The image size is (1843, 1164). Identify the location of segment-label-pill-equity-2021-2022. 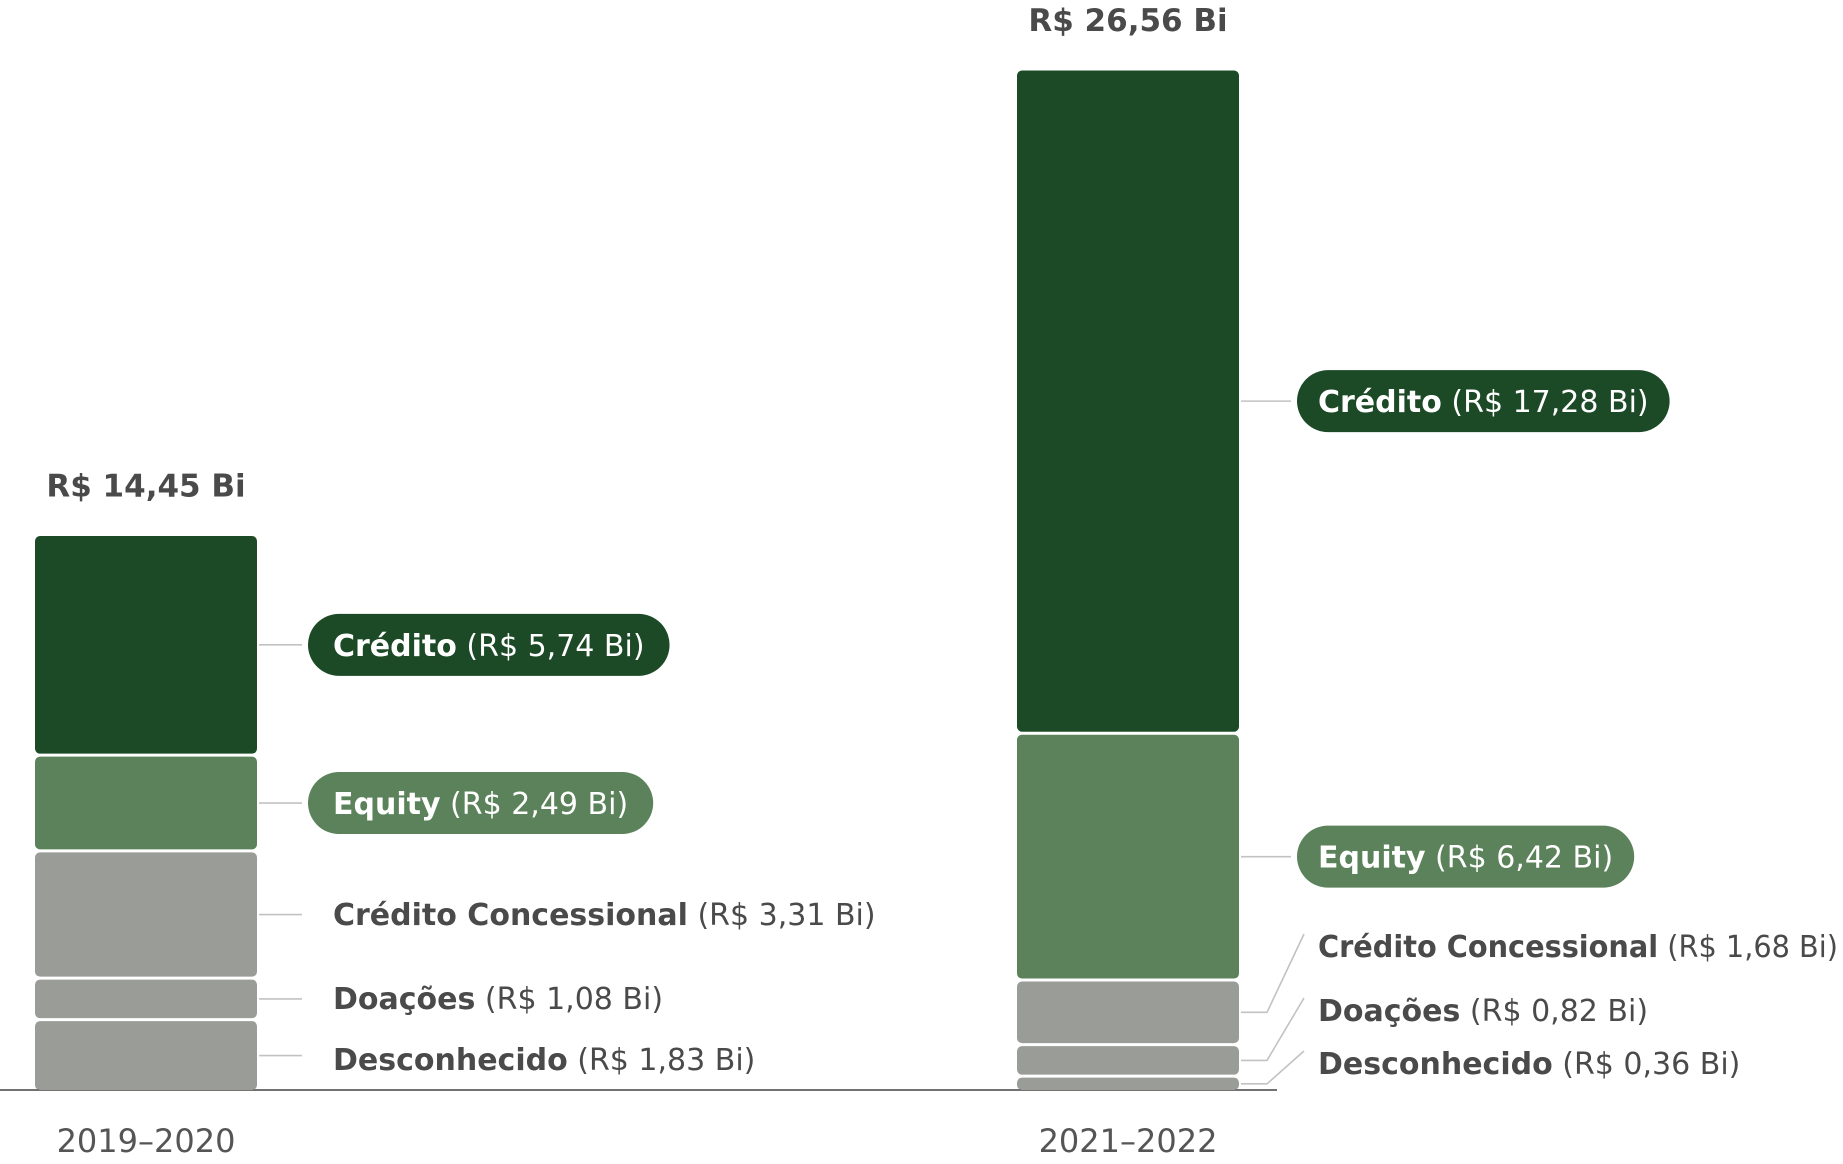
(1466, 856).